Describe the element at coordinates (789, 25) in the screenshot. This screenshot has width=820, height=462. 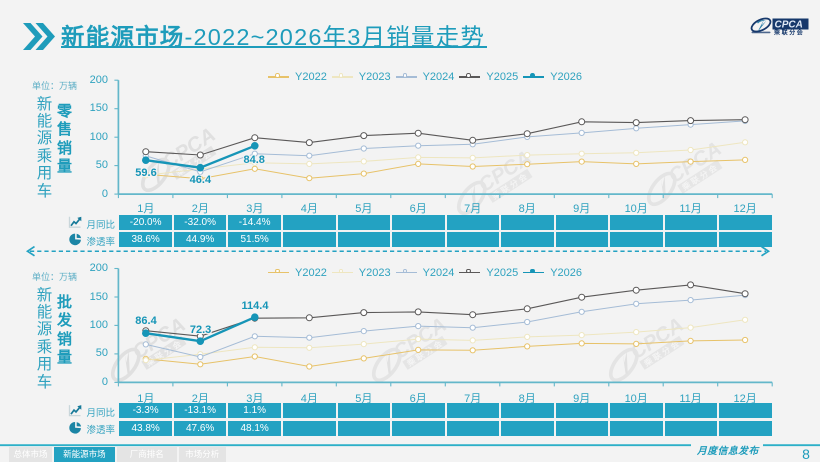
I see `svg-text: CPCA` at that location.